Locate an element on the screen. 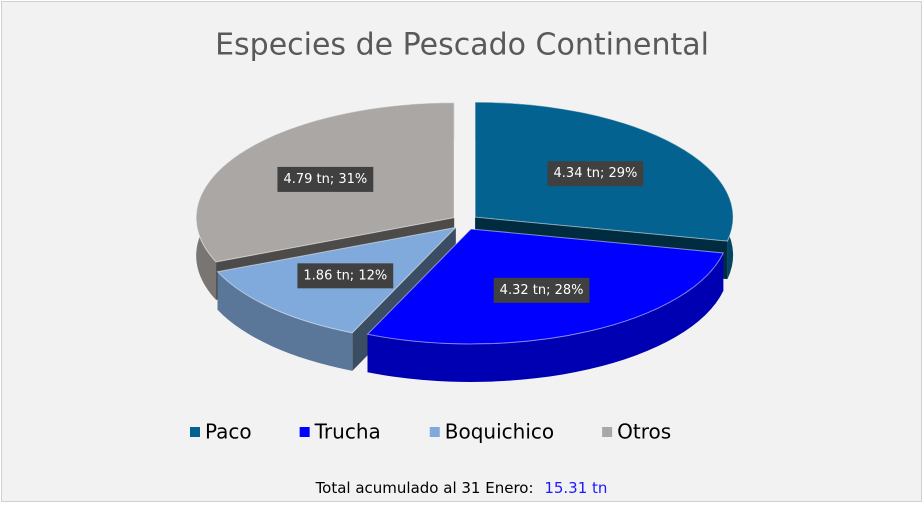  data-label: 1.86 tn; 12% is located at coordinates (345, 275).